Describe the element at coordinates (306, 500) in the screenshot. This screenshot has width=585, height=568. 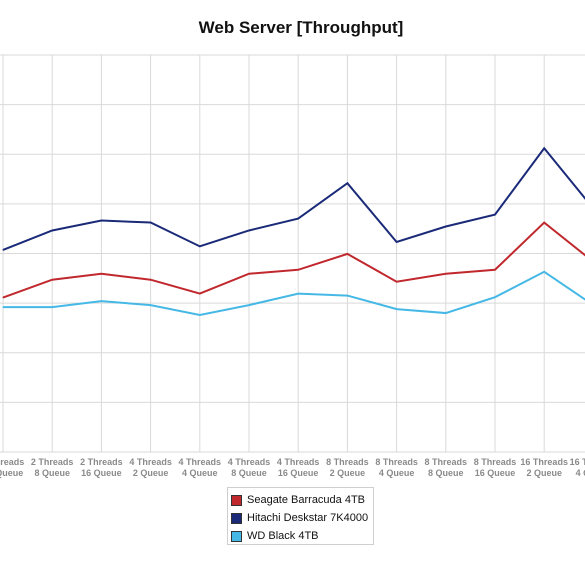
I see `legend-label: Seagate Barracuda 4TB` at that location.